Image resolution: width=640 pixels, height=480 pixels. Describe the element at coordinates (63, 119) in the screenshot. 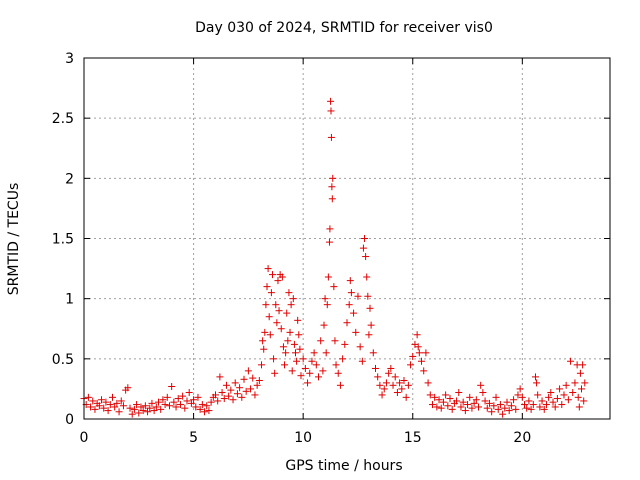

I see `y-tick-label: 2.5` at that location.